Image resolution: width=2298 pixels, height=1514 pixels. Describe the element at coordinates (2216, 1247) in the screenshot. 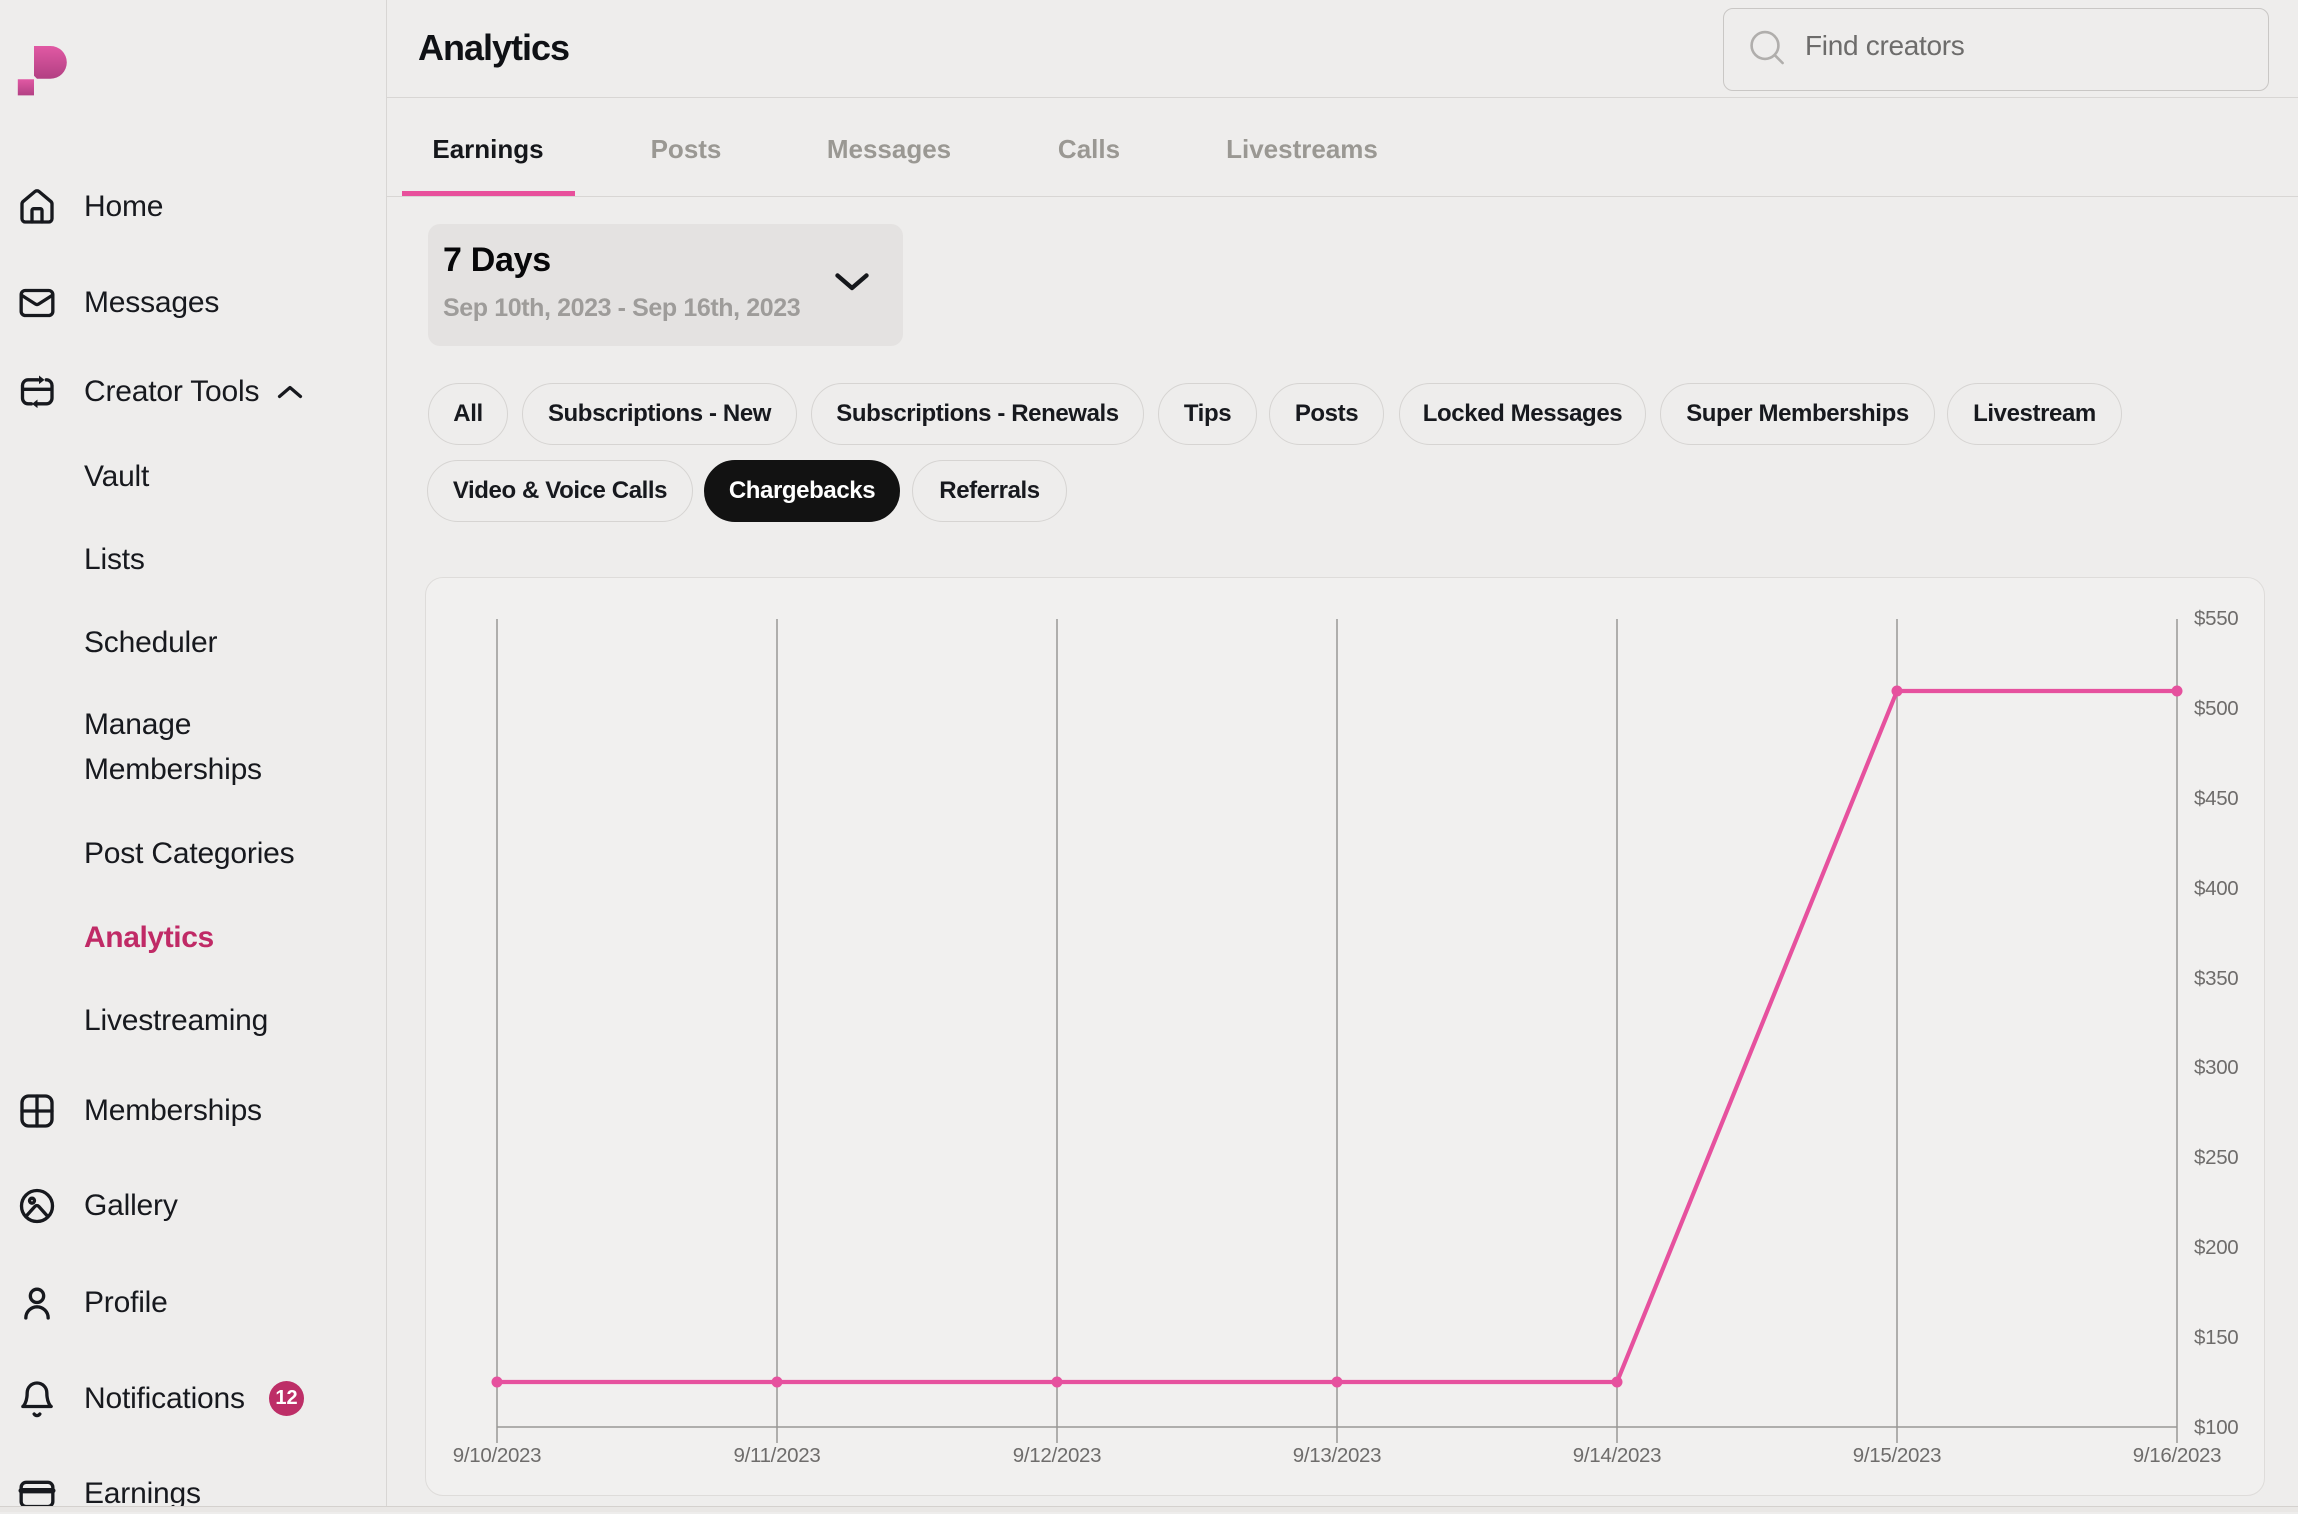

I see `svg-text: $200` at that location.